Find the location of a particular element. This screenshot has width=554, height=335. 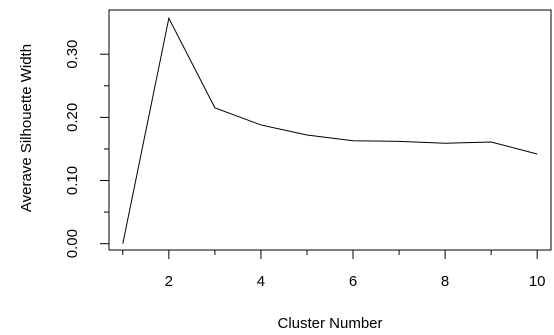

y-axis-title: Averave Silhouette Width is located at coordinates (26, 128).